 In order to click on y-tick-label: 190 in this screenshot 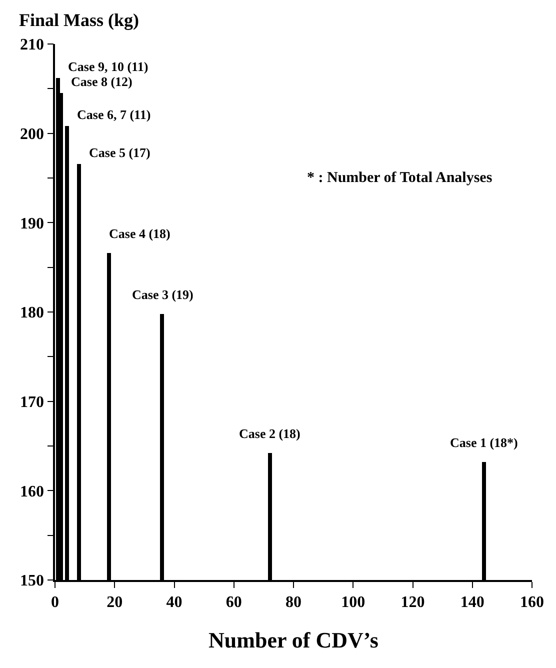, I will do `click(32, 223)`.